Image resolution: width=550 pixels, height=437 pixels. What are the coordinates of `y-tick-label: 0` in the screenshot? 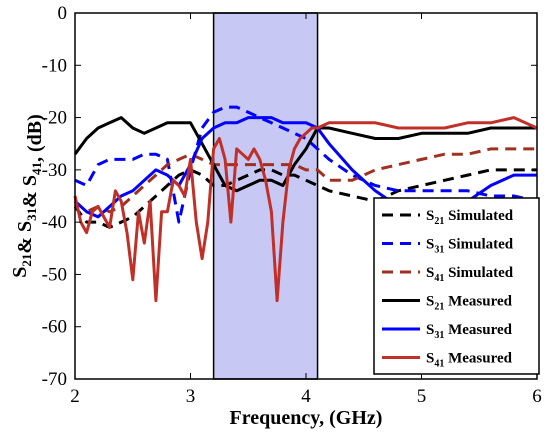 It's located at (63, 13).